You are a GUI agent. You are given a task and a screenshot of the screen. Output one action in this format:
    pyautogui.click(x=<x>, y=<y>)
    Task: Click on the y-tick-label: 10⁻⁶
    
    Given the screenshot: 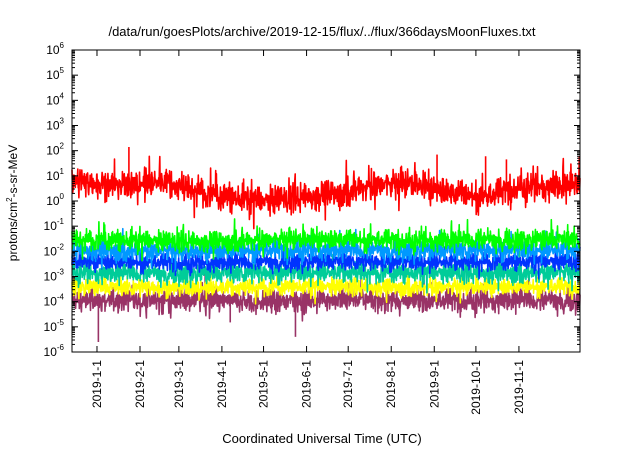 What is the action you would take?
    pyautogui.click(x=54, y=351)
    